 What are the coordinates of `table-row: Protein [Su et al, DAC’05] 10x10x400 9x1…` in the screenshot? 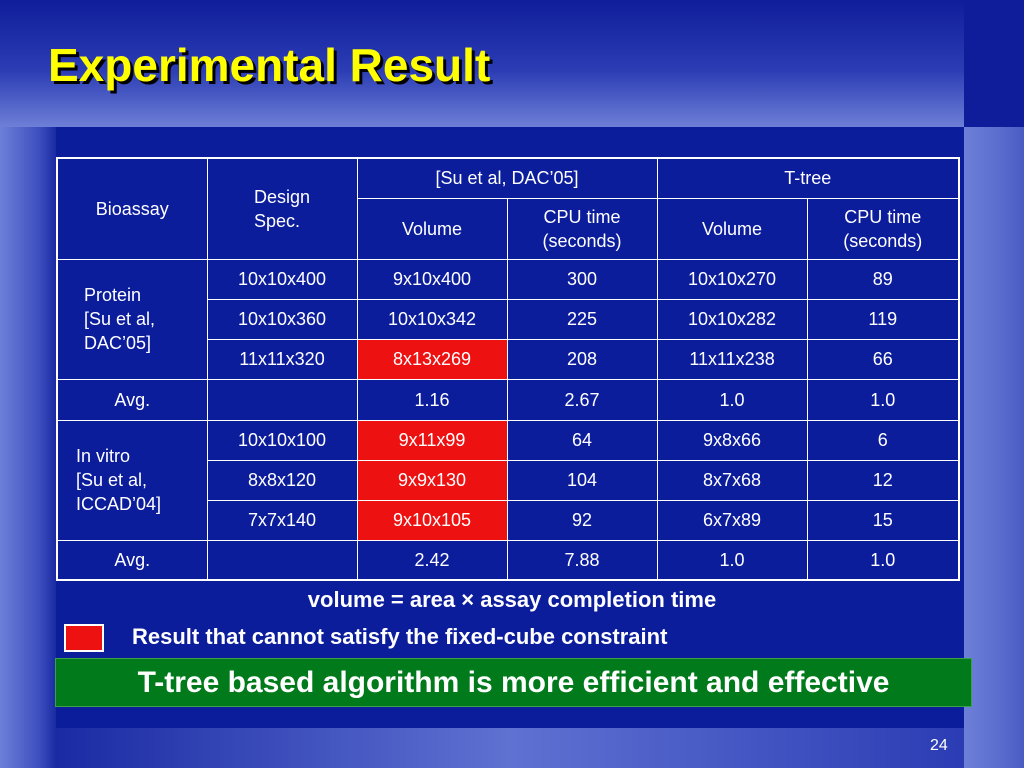 It's located at (508, 319).